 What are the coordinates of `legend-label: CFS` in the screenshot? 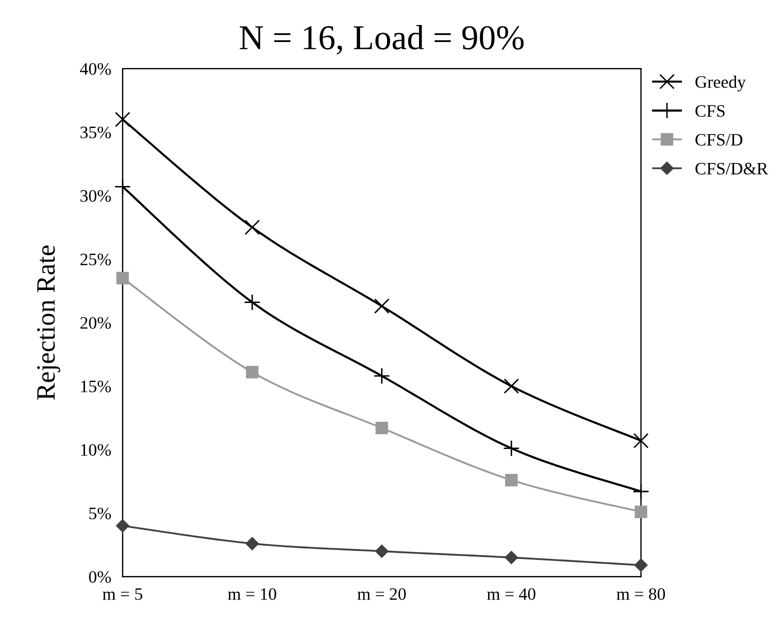 It's located at (710, 111).